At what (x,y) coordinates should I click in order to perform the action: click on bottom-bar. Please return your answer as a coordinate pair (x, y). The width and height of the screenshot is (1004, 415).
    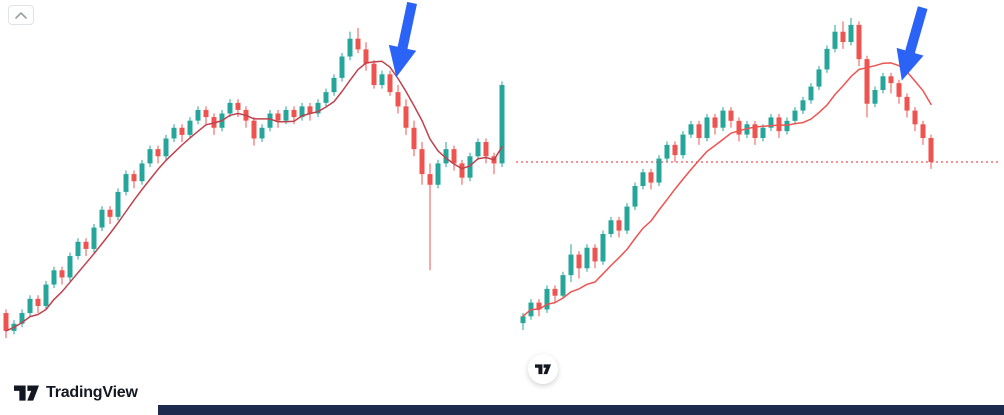
    Looking at the image, I should click on (581, 410).